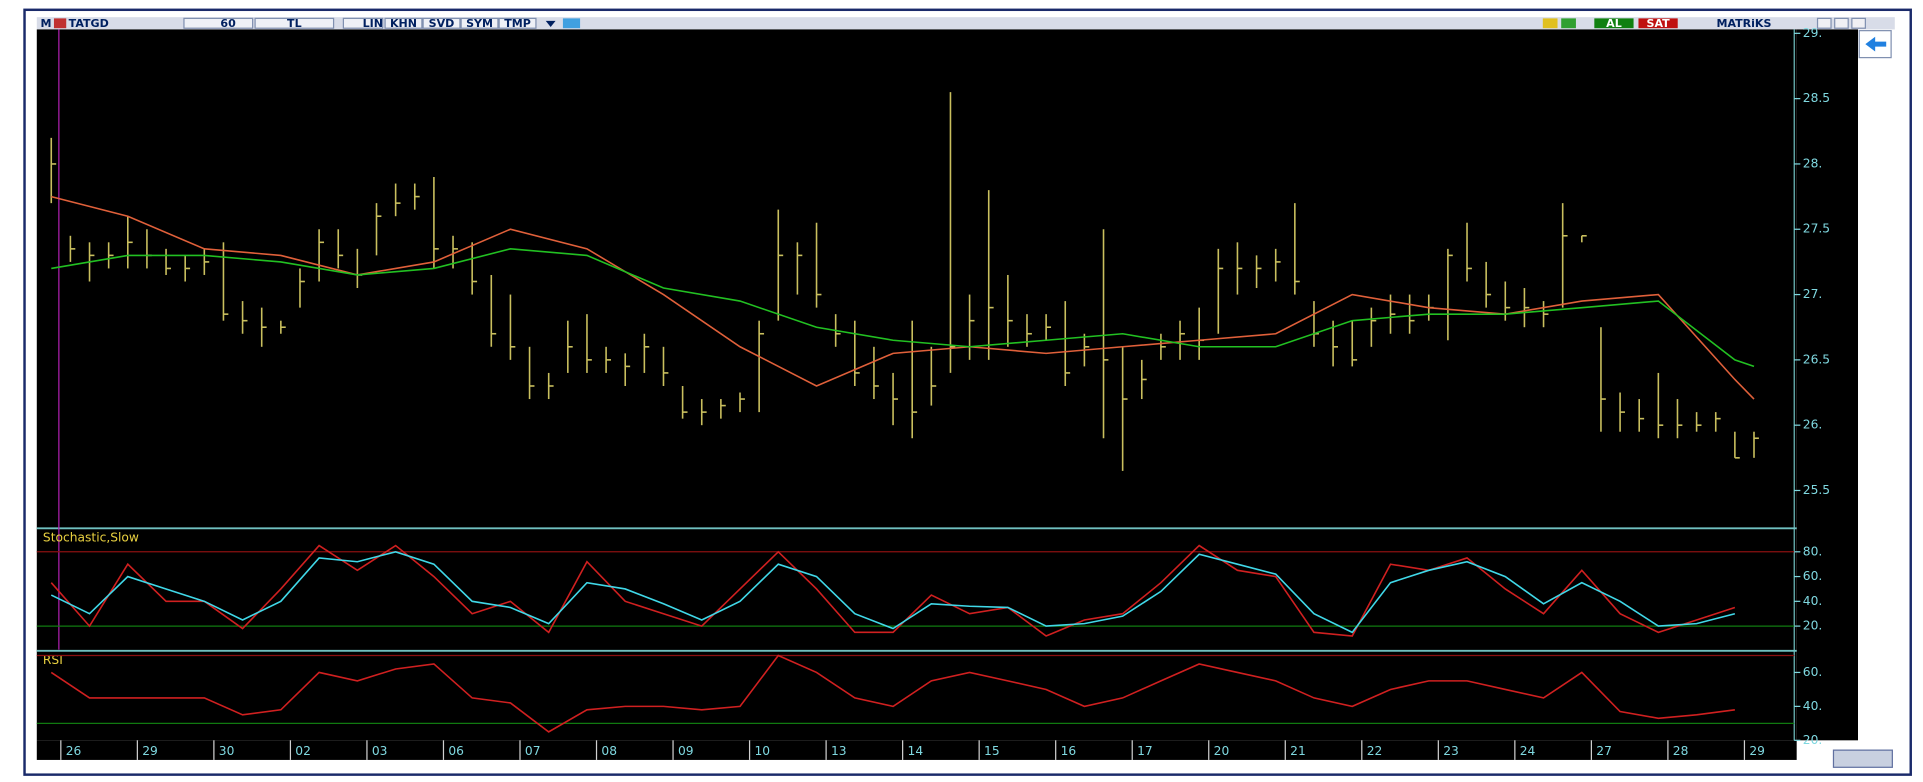 Image resolution: width=1923 pixels, height=782 pixels. What do you see at coordinates (1816, 490) in the screenshot?
I see `y-tick-label: 25.5` at bounding box center [1816, 490].